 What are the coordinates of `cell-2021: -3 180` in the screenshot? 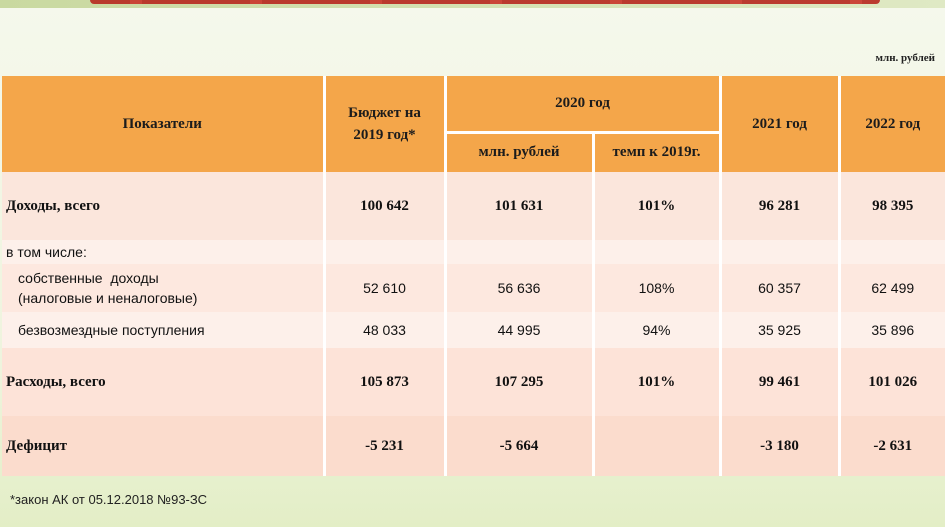 It's located at (778, 446).